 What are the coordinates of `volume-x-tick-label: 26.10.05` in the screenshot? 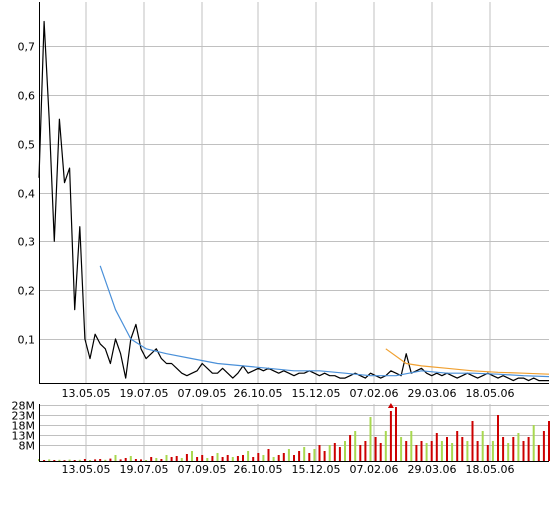 It's located at (258, 469).